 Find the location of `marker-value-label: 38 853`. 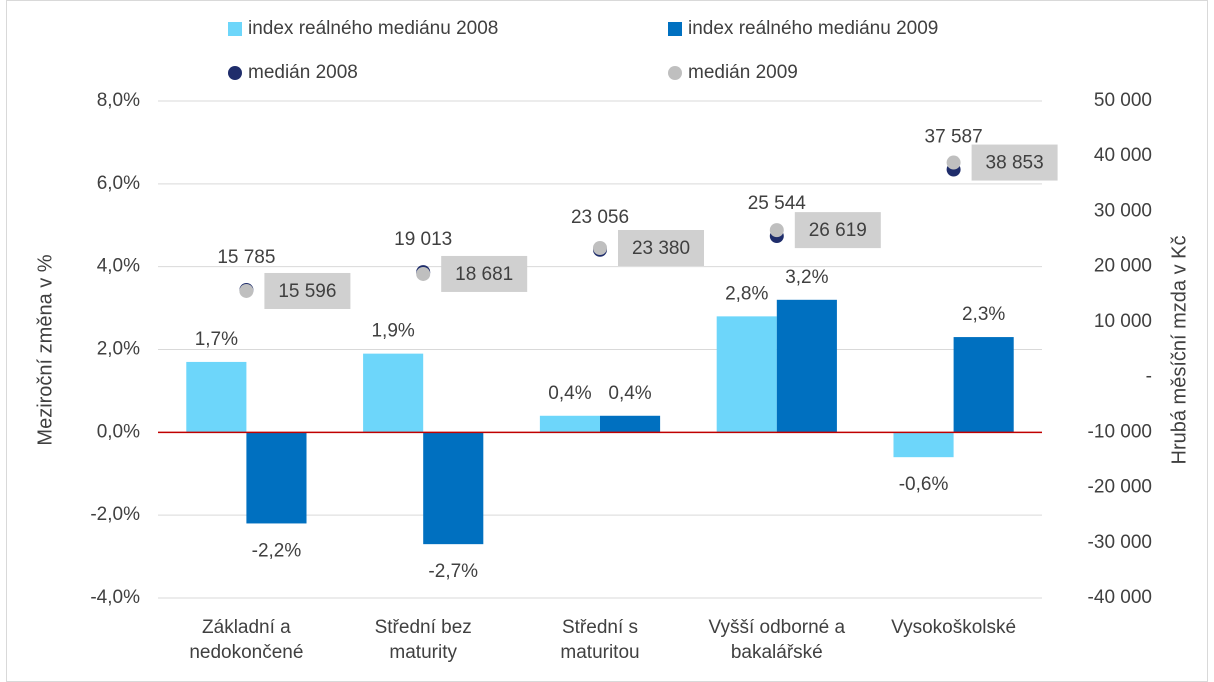

marker-value-label: 38 853 is located at coordinates (1015, 163).